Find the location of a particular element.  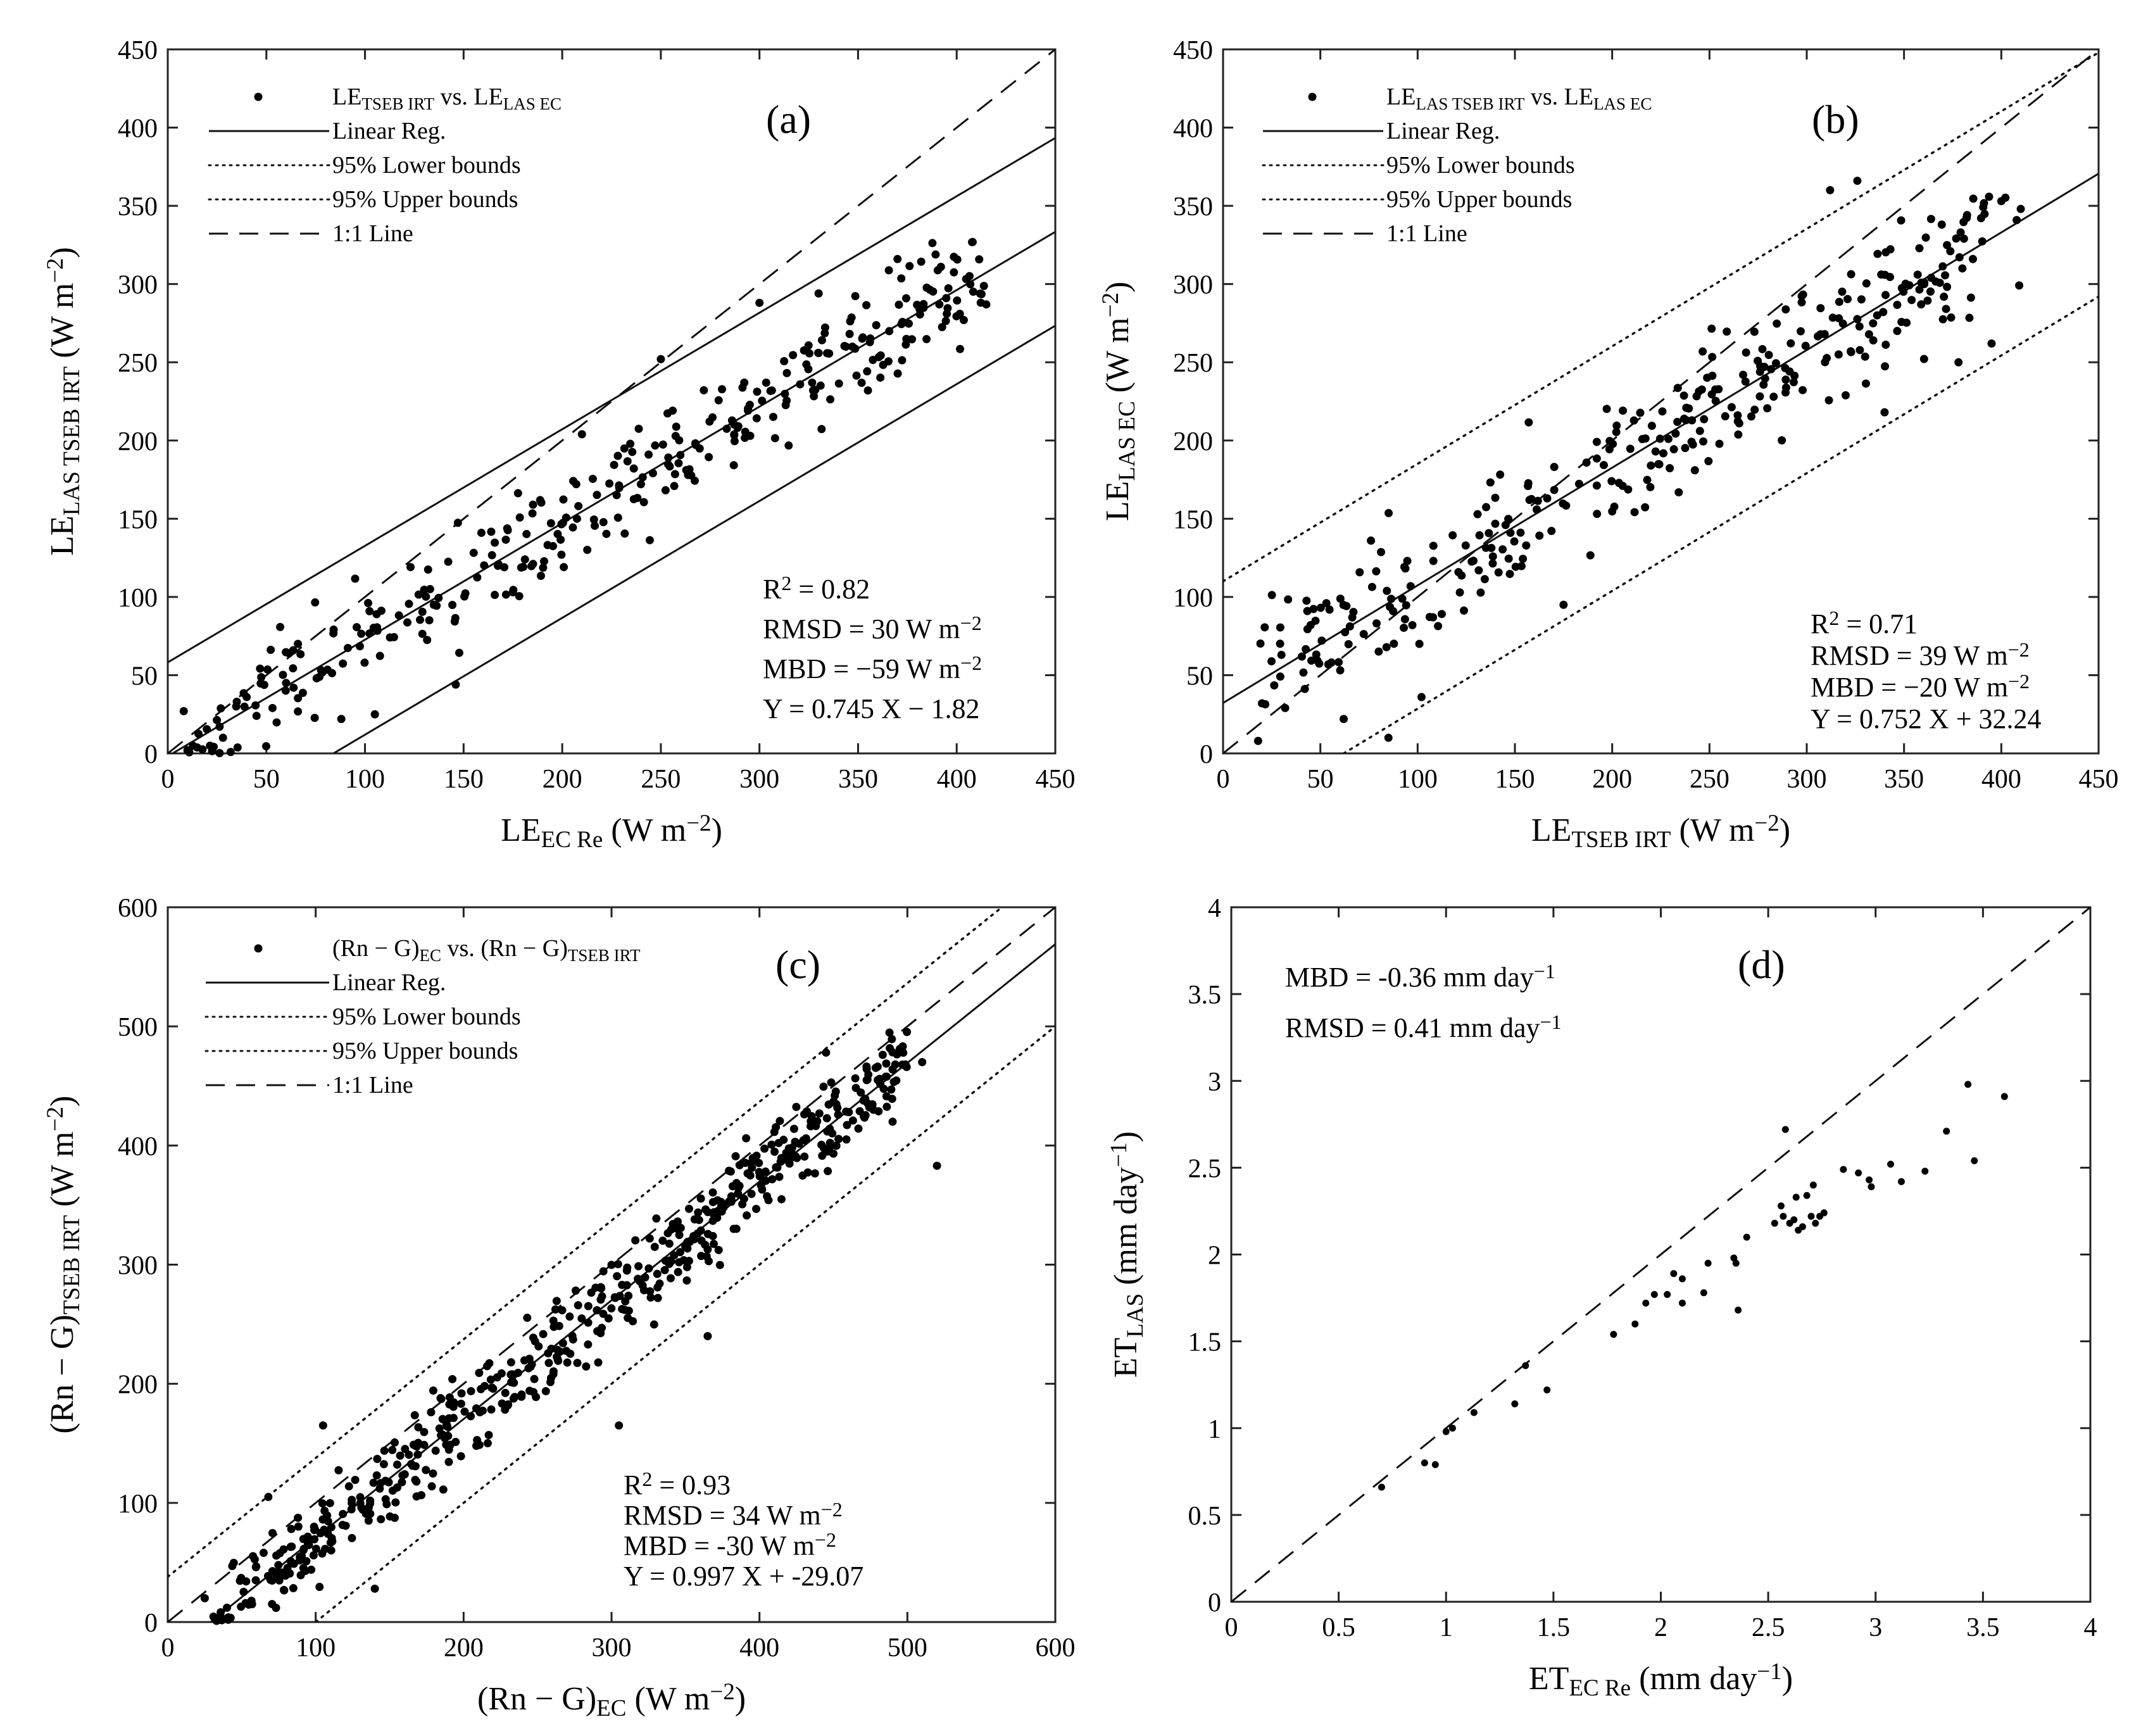

x-axis-label: LETSEB IRT (W m−2) is located at coordinates (1660, 831).